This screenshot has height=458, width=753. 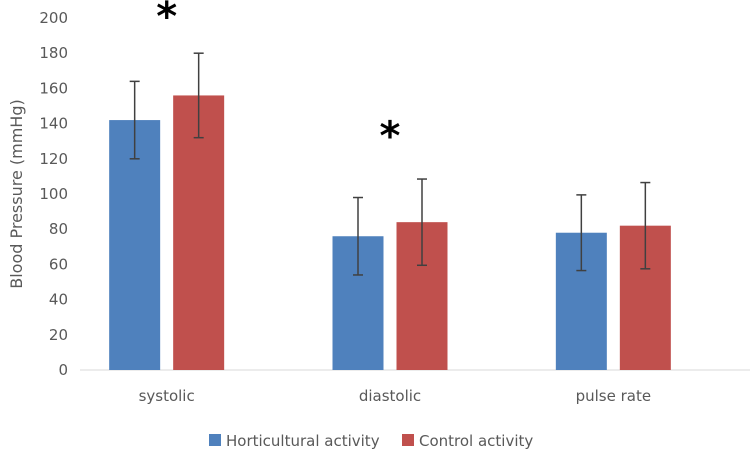 I want to click on x-tick-label-systolic: systolic, so click(x=167, y=396).